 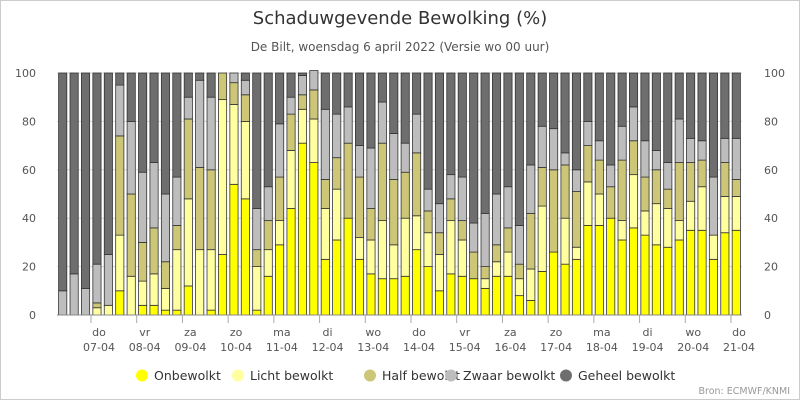 What do you see at coordinates (419, 347) in the screenshot?
I see `x-tick-date-label: 14-04` at bounding box center [419, 347].